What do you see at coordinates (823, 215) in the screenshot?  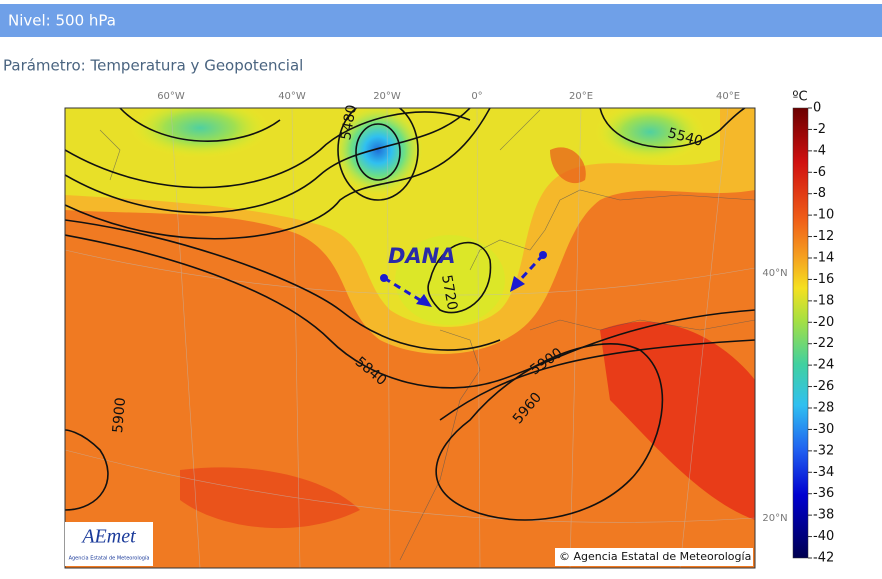 I see `colorbar-tick-label: -10` at bounding box center [823, 215].